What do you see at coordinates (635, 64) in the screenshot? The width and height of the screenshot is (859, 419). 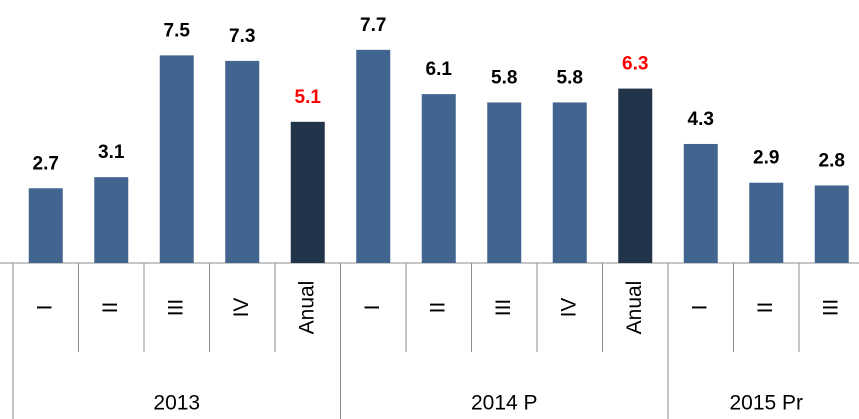 I see `value-label: 6.3` at bounding box center [635, 64].